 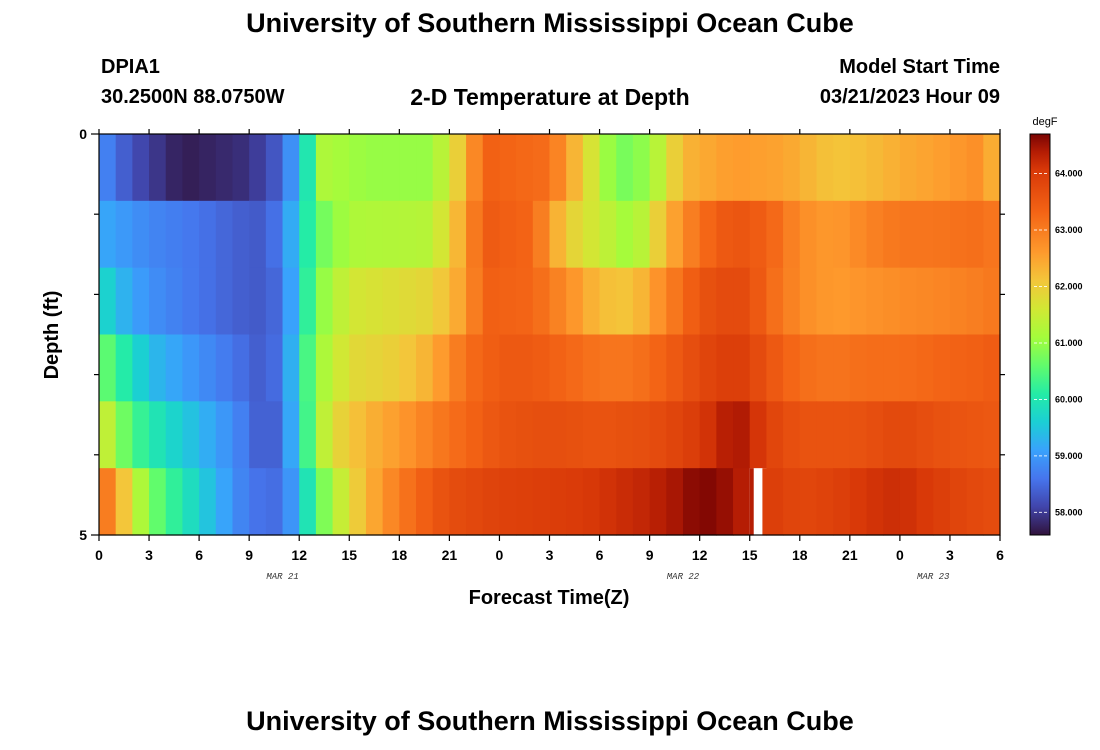 I want to click on colorbar-tick-label: 59.000, so click(x=1069, y=456).